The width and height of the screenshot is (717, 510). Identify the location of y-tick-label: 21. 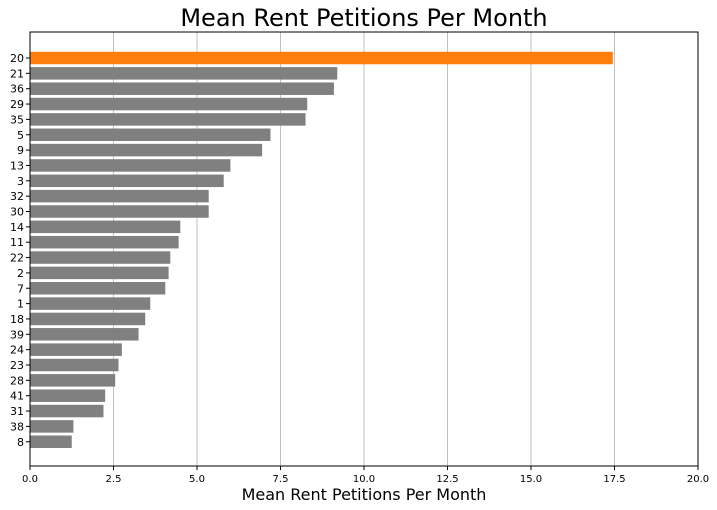
(17, 73).